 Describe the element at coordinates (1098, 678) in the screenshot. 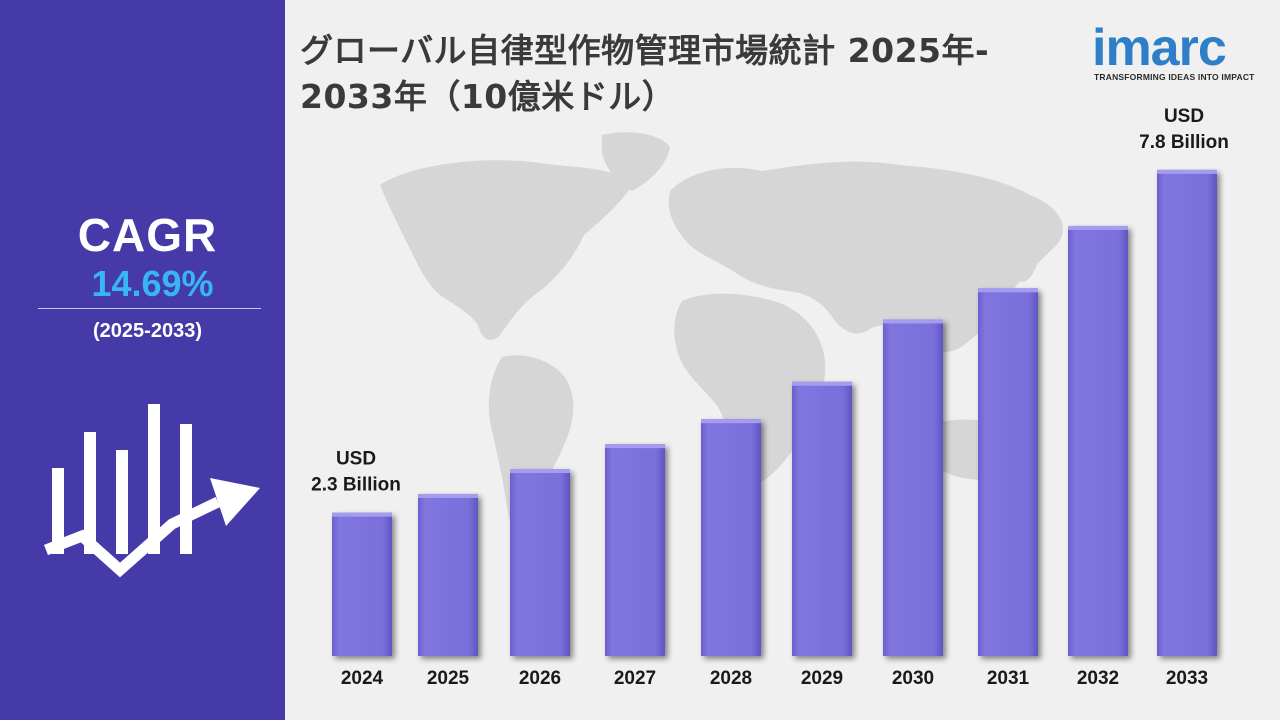

I see `x-tick-label-2032: 2032` at that location.